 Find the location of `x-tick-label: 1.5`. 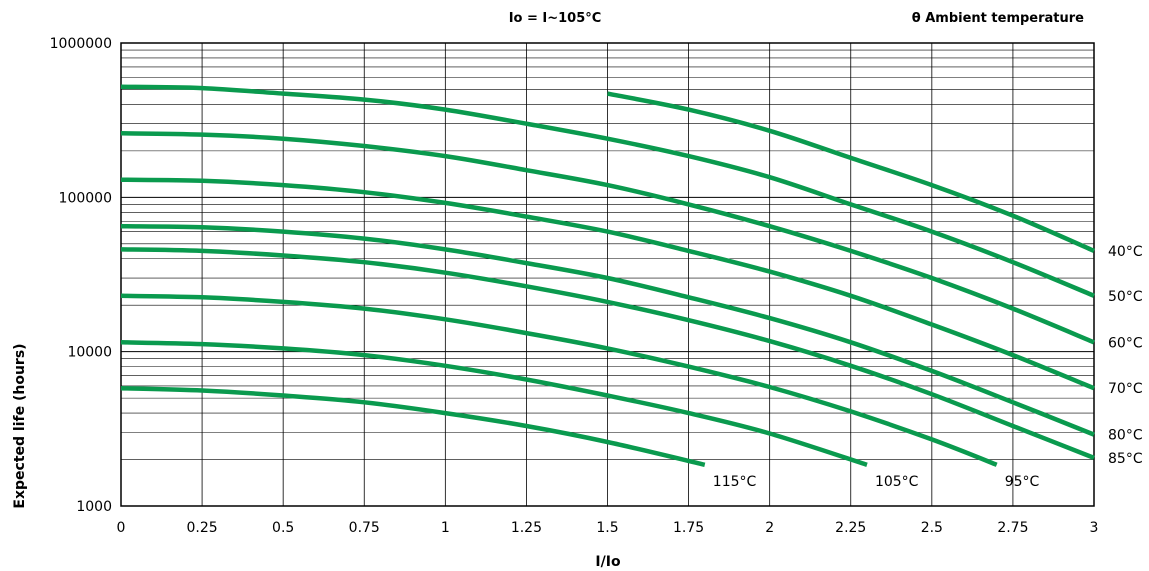

x-tick-label: 1.5 is located at coordinates (607, 528).